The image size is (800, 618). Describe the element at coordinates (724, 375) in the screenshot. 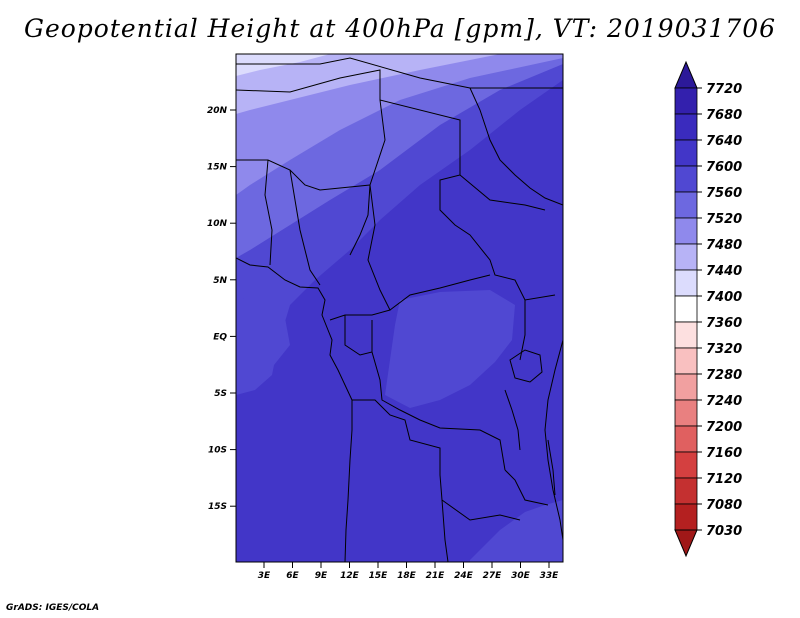

I see `colorbar-label: 7280` at that location.